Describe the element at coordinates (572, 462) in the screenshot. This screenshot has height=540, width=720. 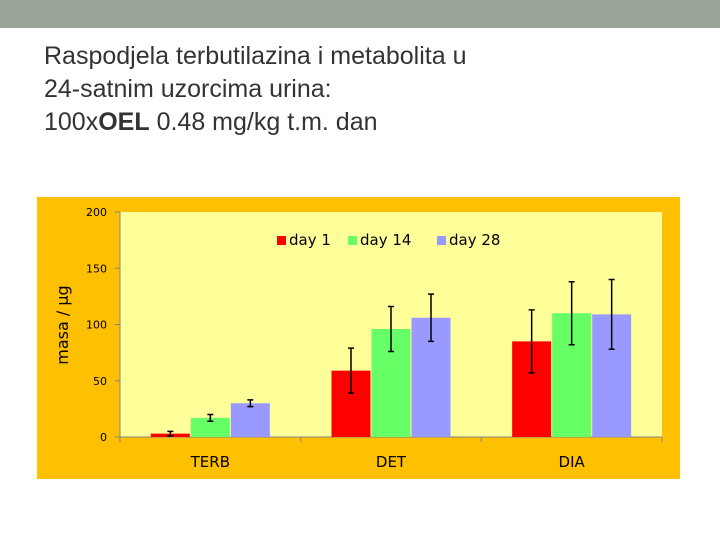
I see `x-category-label: DIA` at that location.